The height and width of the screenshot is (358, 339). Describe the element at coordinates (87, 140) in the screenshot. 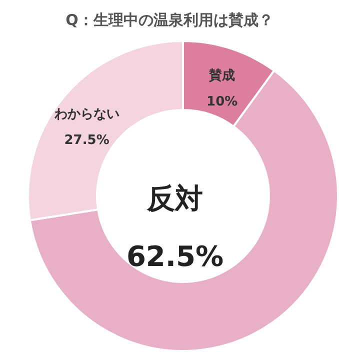

I see `data-label: 27.5%` at that location.